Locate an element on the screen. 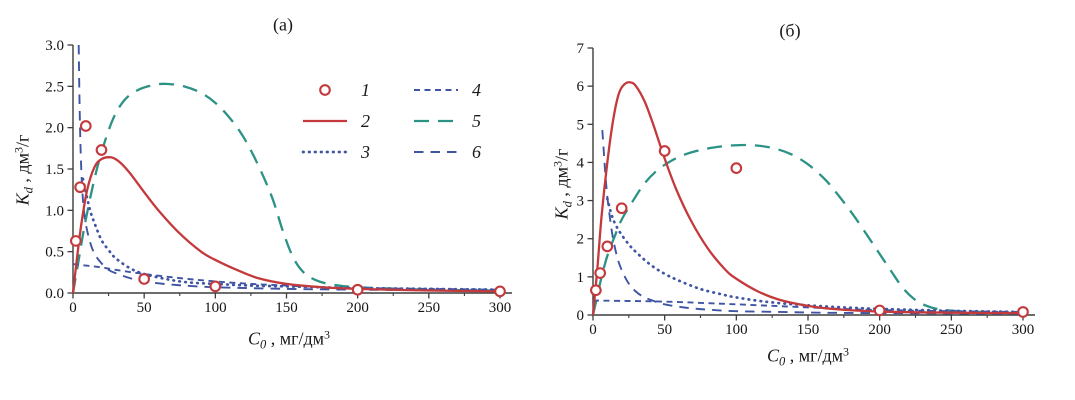  y-tick-label: 0.0 is located at coordinates (54, 294).